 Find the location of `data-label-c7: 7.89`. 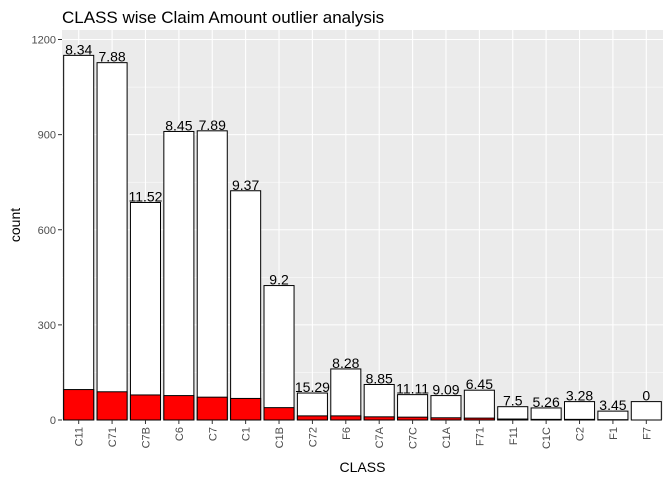

data-label-c7: 7.89 is located at coordinates (212, 125).